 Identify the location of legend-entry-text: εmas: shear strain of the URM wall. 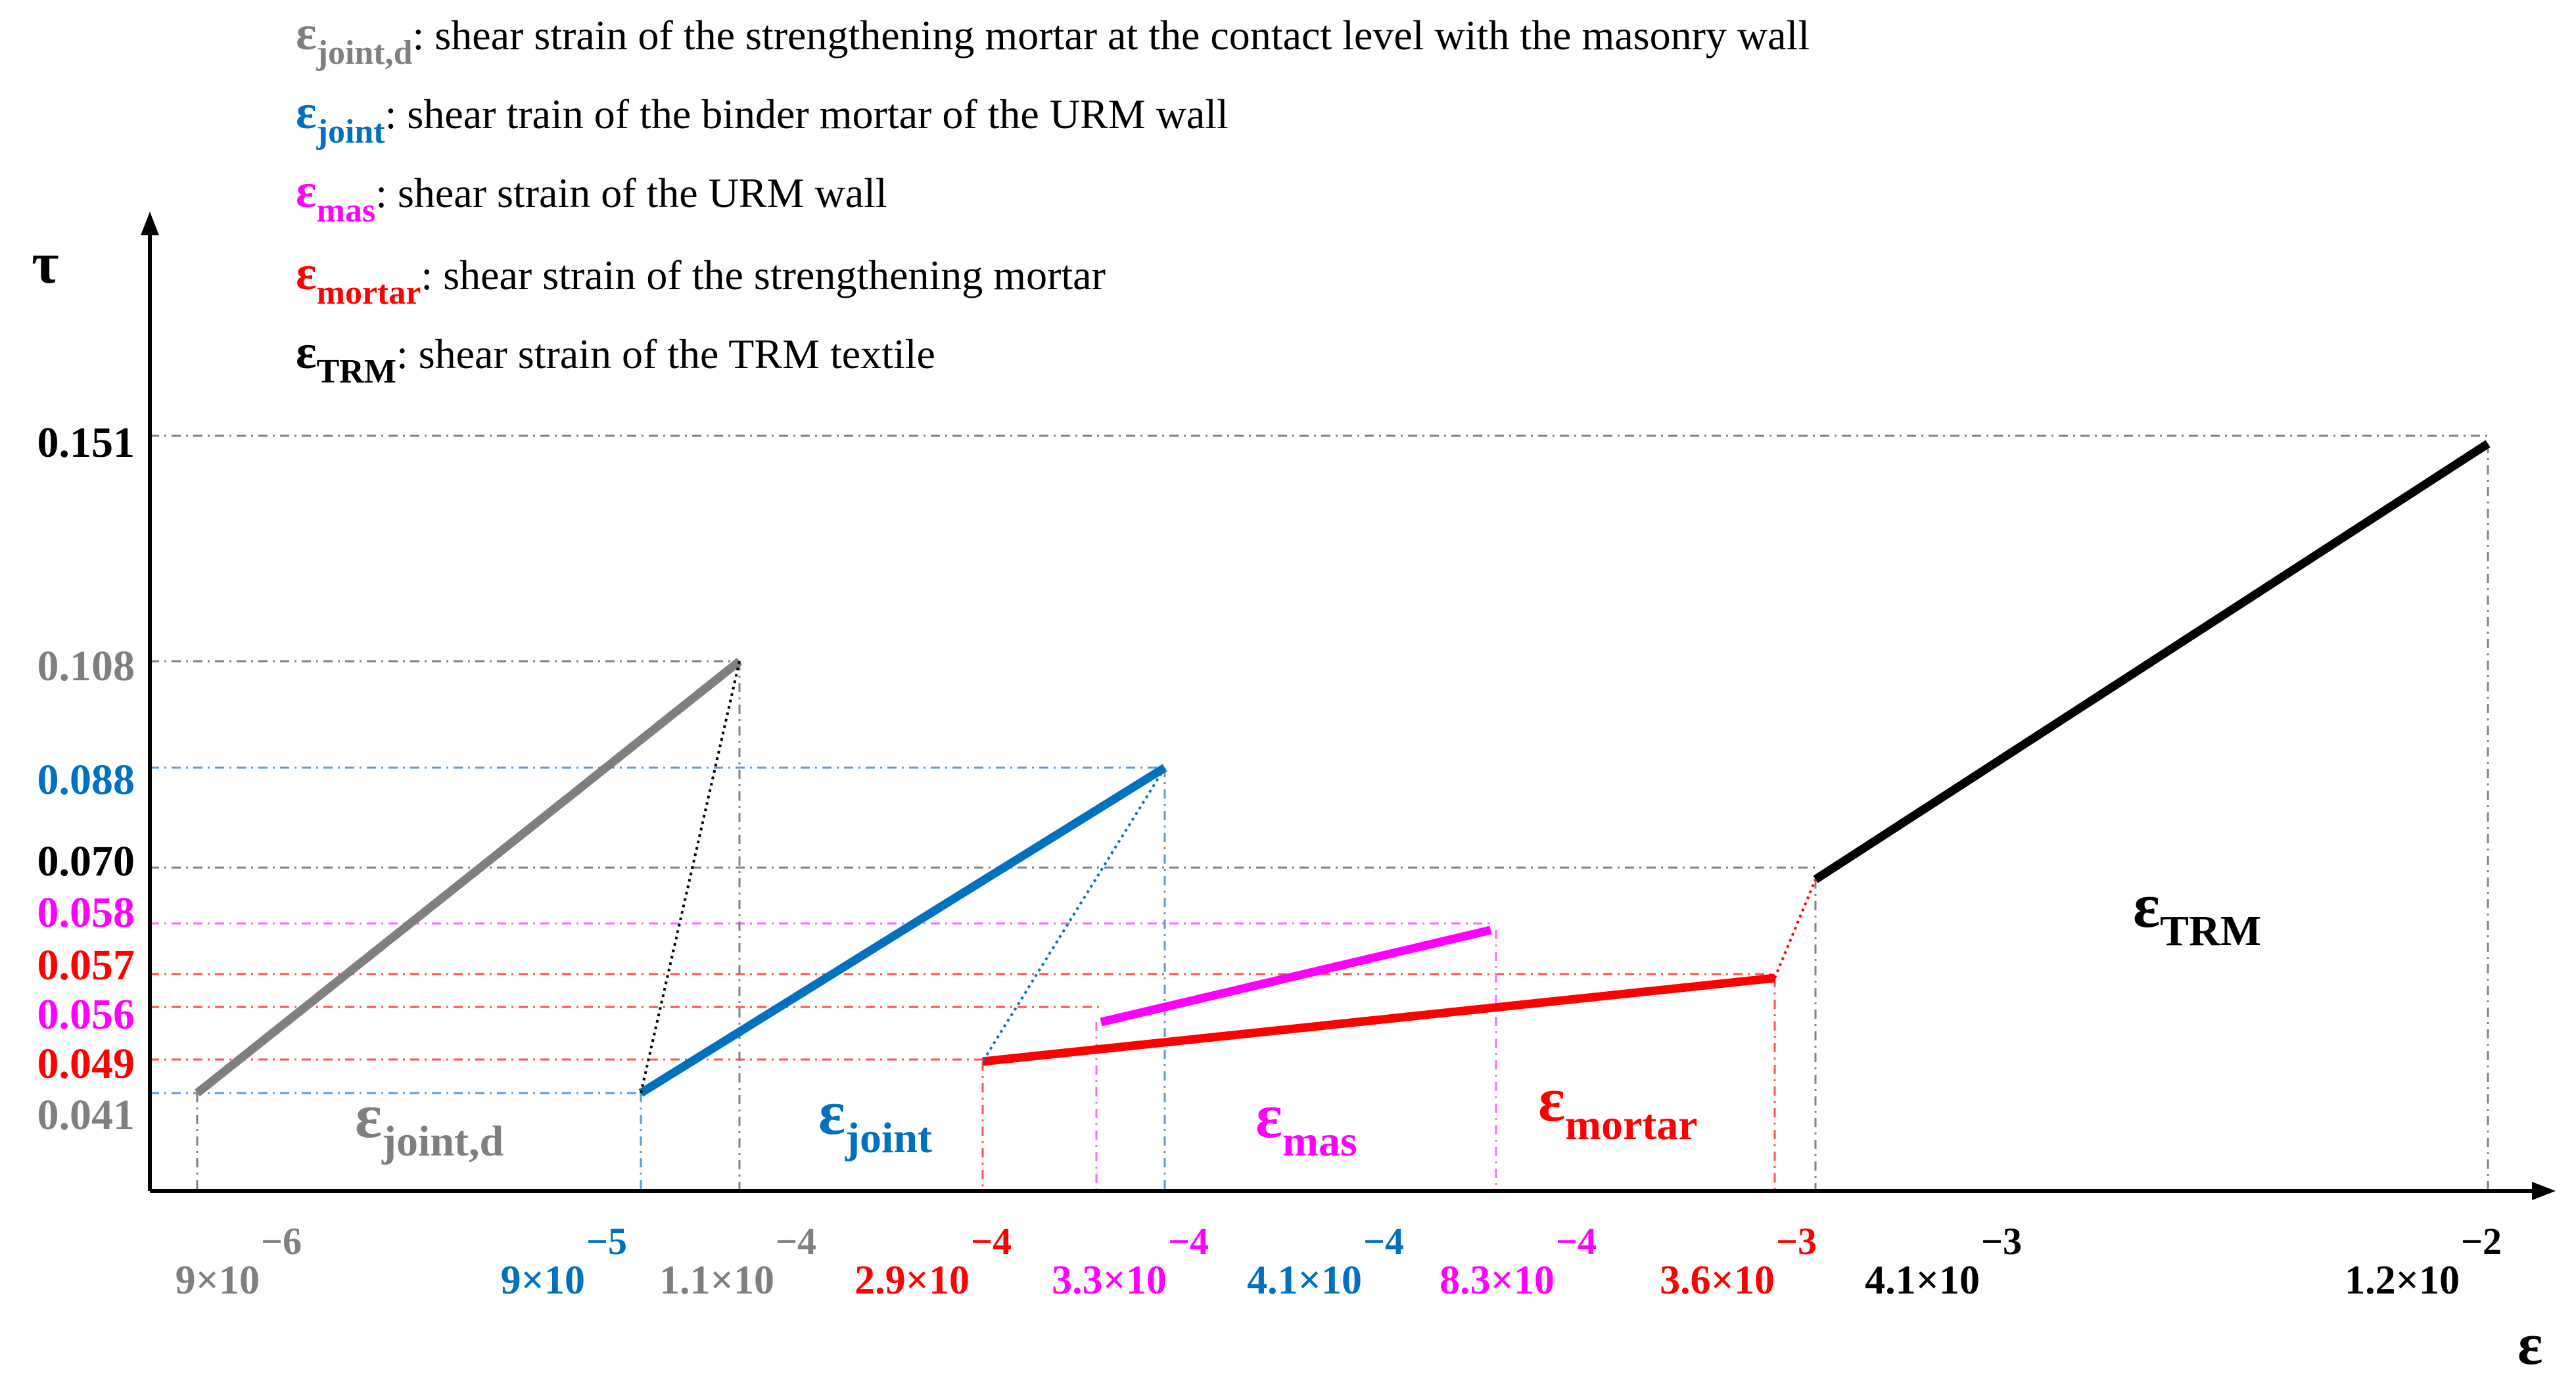
(591, 196).